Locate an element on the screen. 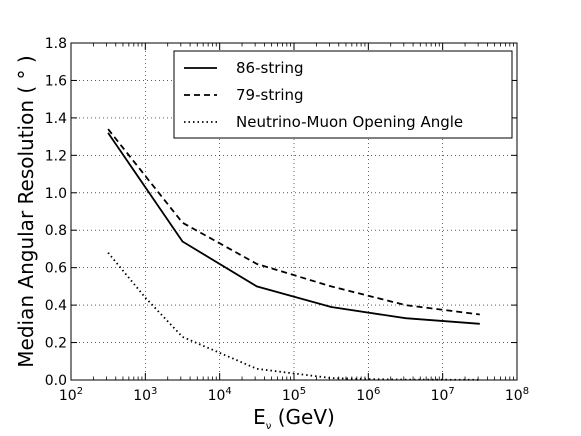  x-tick-exponent: 2 is located at coordinates (80, 391).